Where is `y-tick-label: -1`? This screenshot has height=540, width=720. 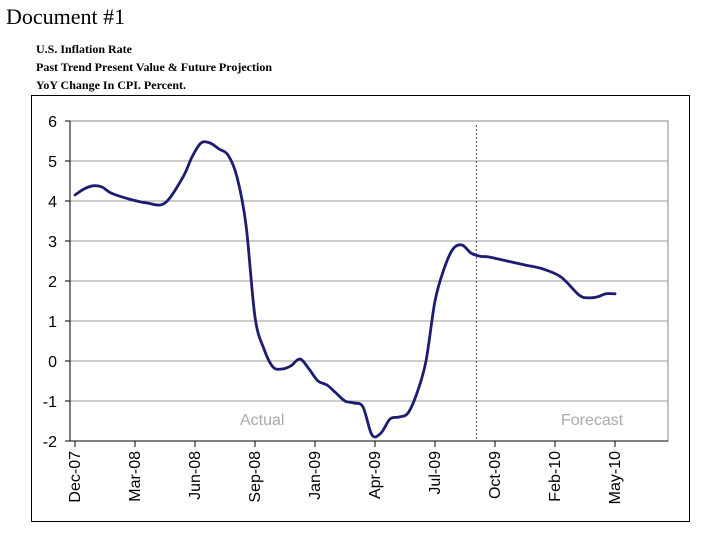
y-tick-label: -1 is located at coordinates (50, 402).